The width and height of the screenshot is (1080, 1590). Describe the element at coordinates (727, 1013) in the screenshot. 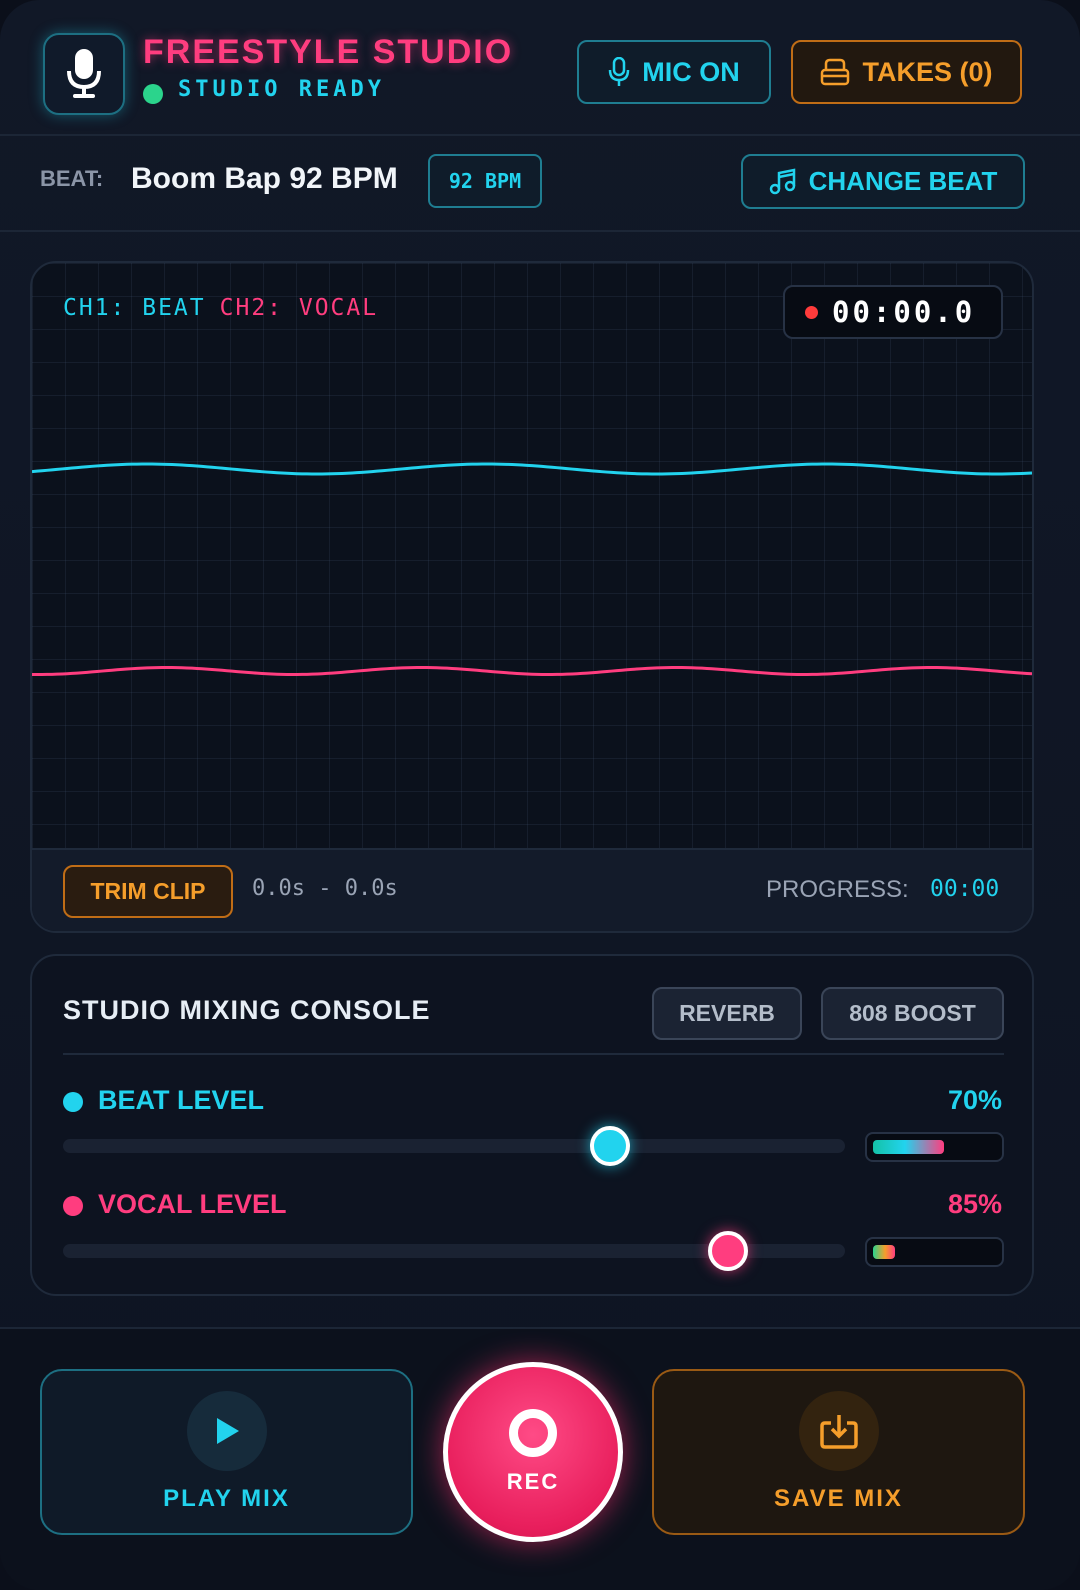

I see `reverb-button: REVERB` at that location.